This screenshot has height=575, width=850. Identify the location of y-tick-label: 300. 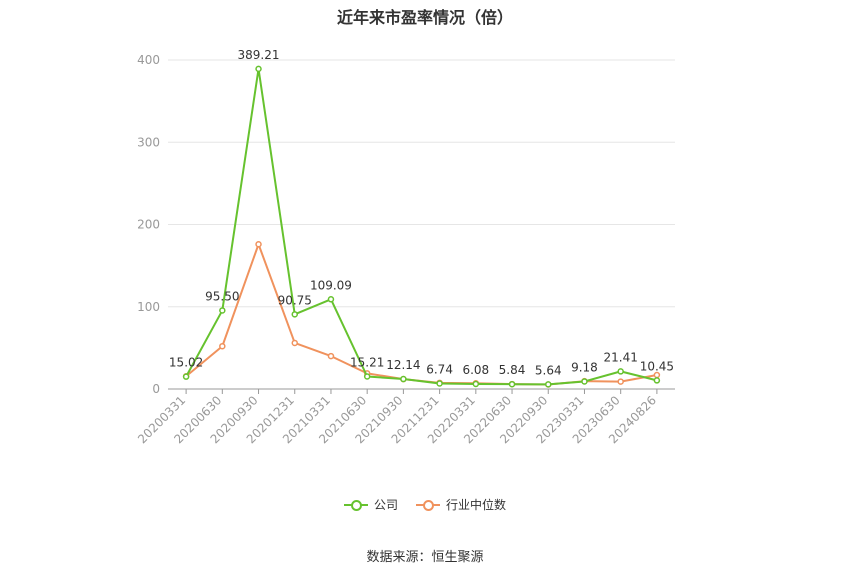
(148, 142).